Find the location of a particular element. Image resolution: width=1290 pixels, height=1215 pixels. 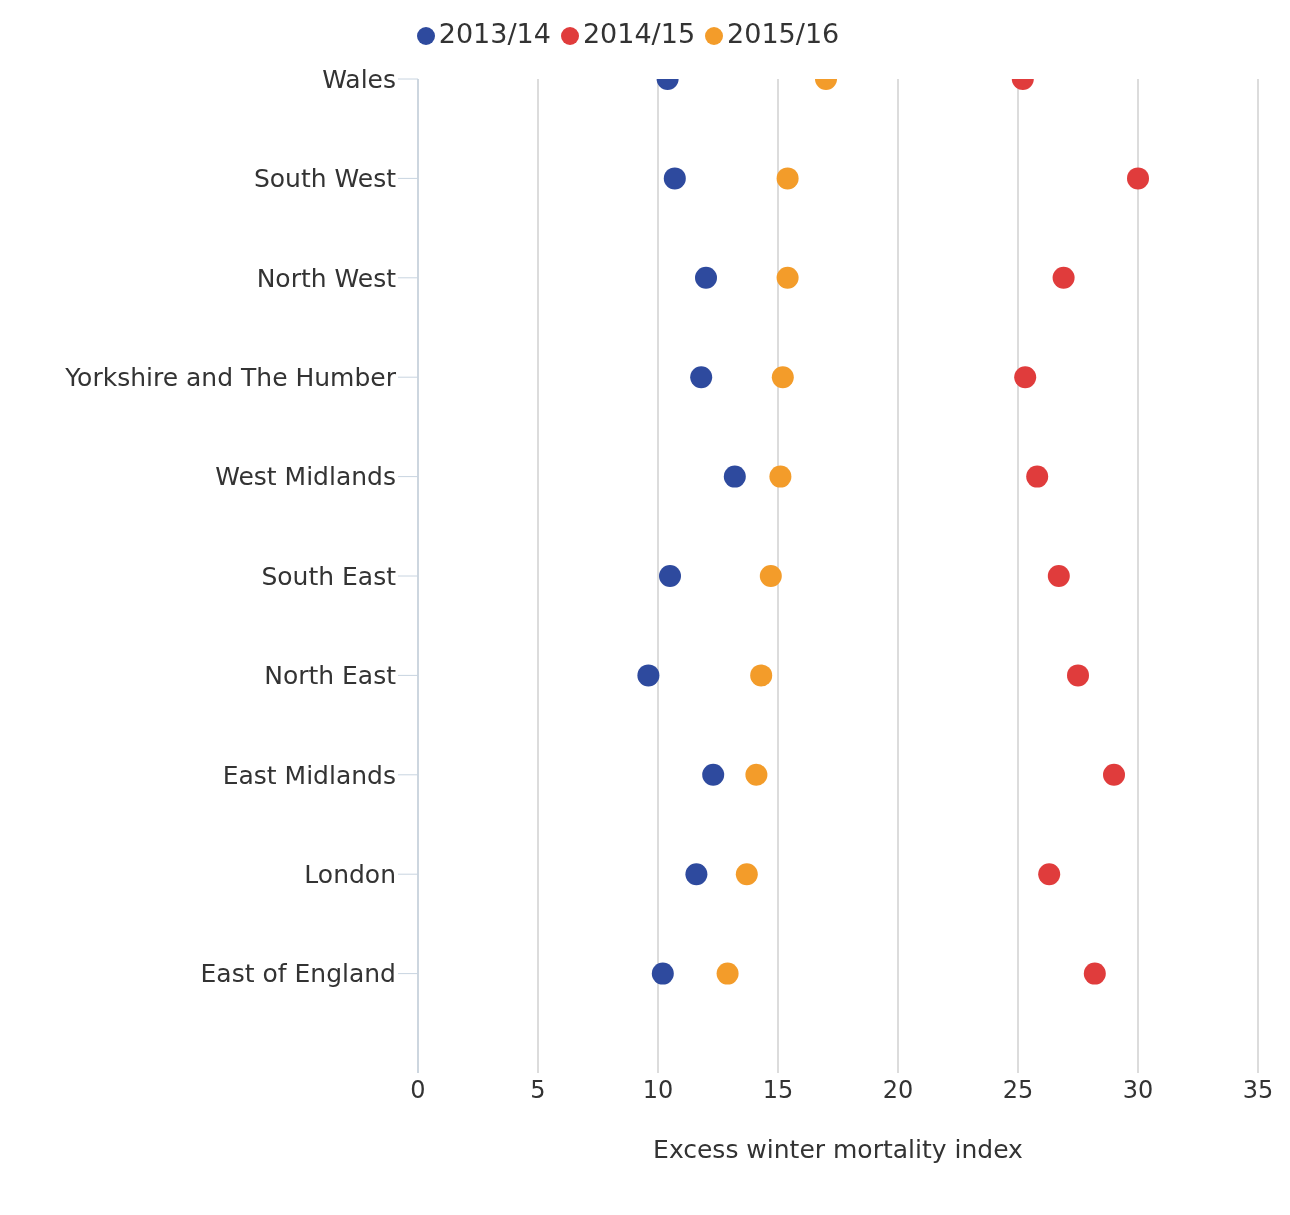

x-tick-label: 5 is located at coordinates (538, 1090).